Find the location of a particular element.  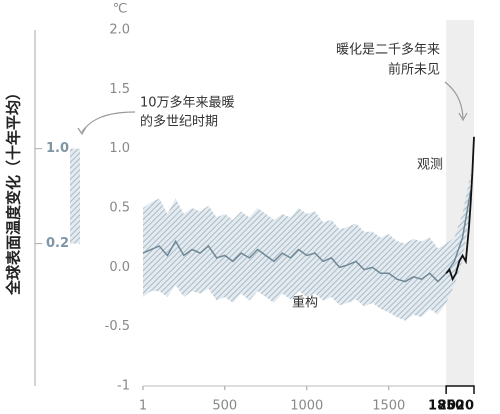

y-tick-label: -1 is located at coordinates (123, 386).